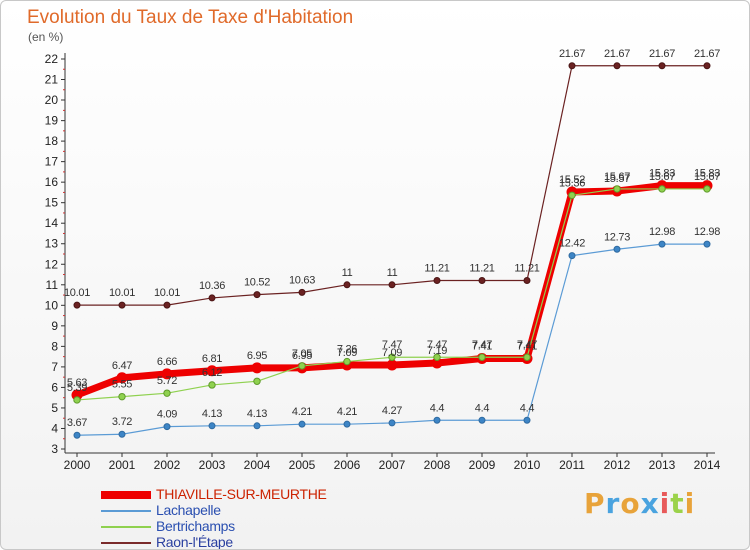 Image resolution: width=750 pixels, height=550 pixels. I want to click on x-tick-label: 2011, so click(572, 465).